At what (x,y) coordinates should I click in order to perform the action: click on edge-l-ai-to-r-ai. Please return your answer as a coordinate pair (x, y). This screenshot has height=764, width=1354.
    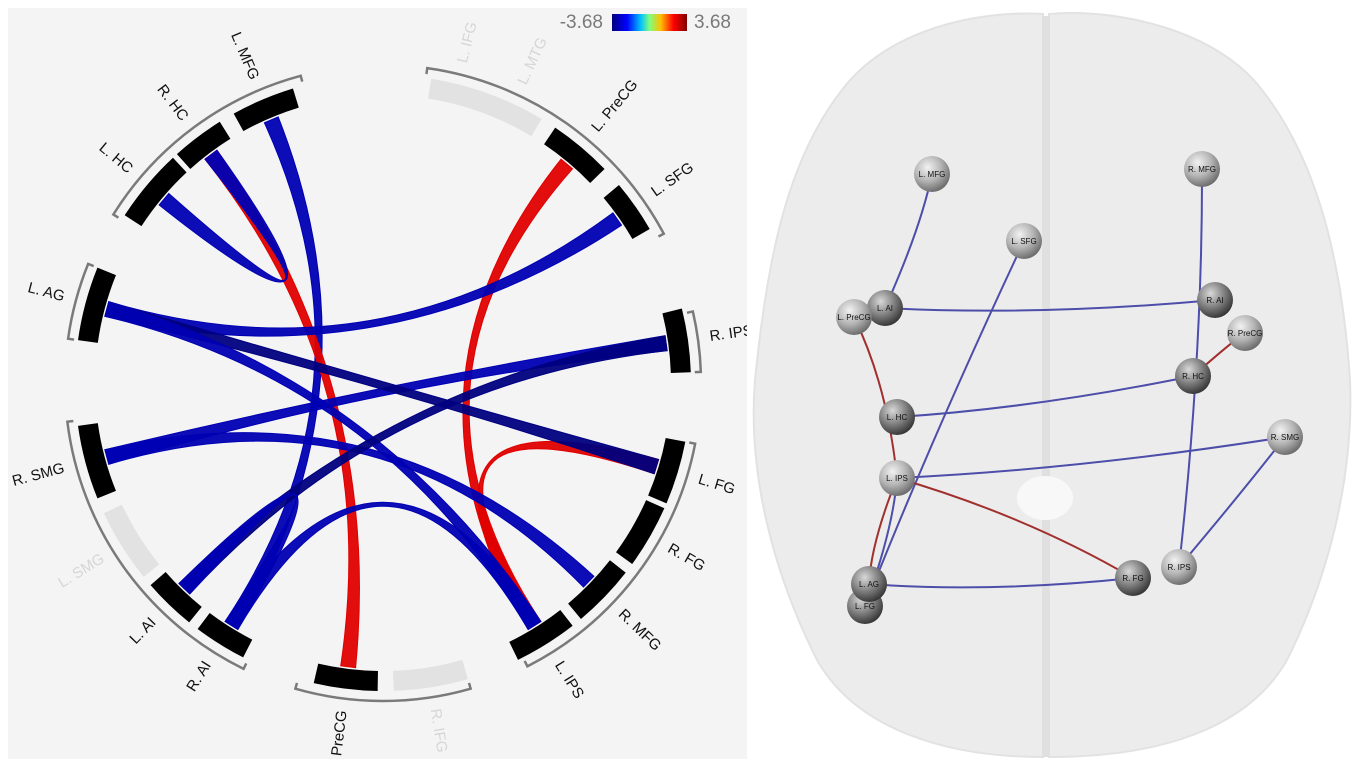
    Looking at the image, I should click on (1050, 305).